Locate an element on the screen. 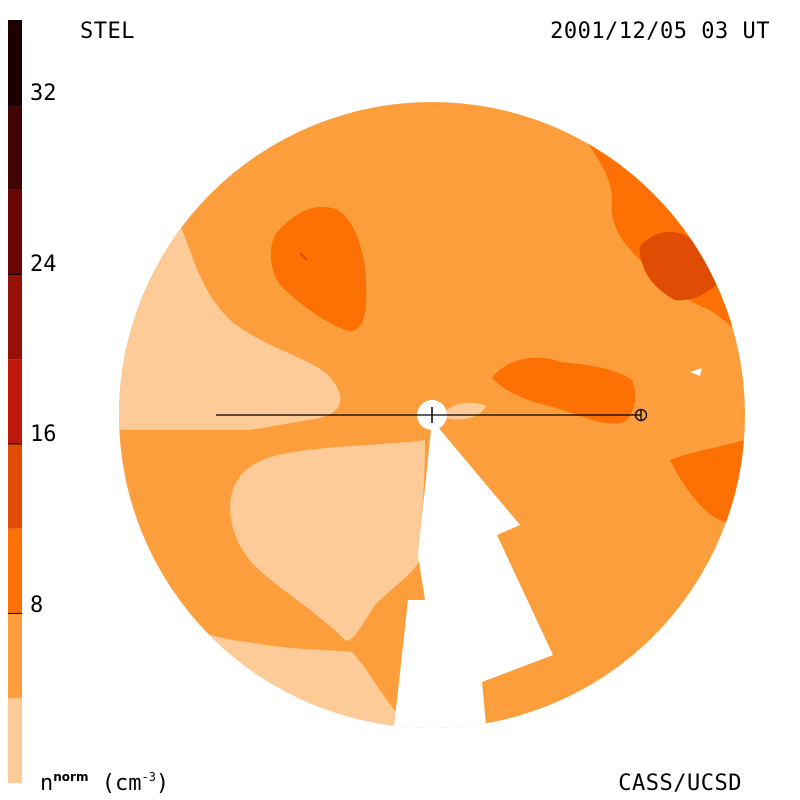  units-label: nnorm (cm-3) is located at coordinates (104, 783).